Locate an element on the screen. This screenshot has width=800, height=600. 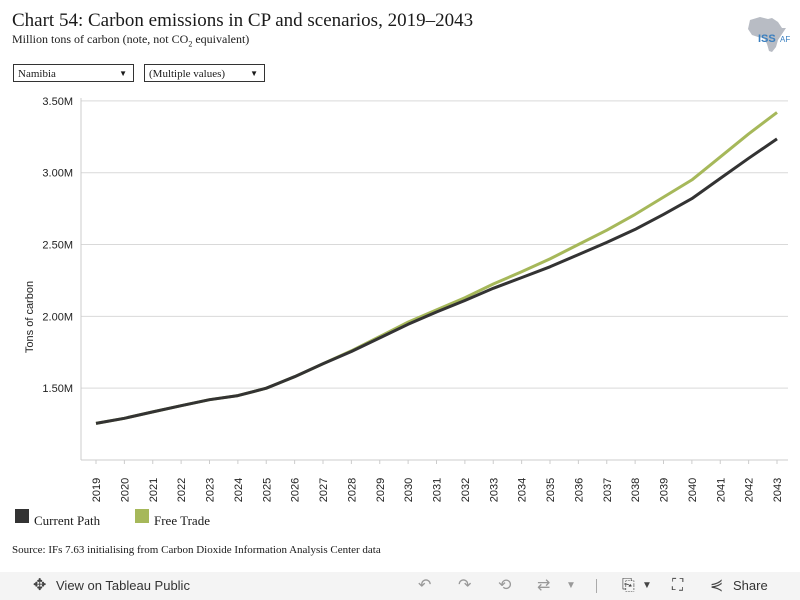
x-tick-label: 2021 is located at coordinates (154, 490).